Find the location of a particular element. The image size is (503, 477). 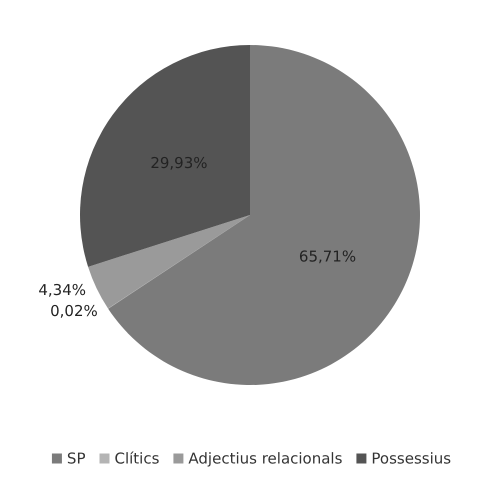

legend-label: Clítics is located at coordinates (137, 459).